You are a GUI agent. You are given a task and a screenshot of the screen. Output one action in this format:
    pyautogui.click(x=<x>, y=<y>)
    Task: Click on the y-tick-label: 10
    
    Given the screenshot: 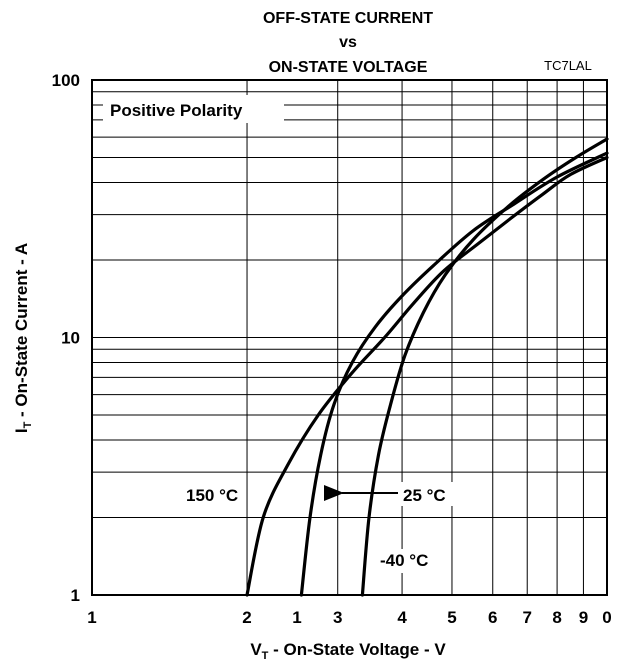 What is the action you would take?
    pyautogui.click(x=70, y=338)
    